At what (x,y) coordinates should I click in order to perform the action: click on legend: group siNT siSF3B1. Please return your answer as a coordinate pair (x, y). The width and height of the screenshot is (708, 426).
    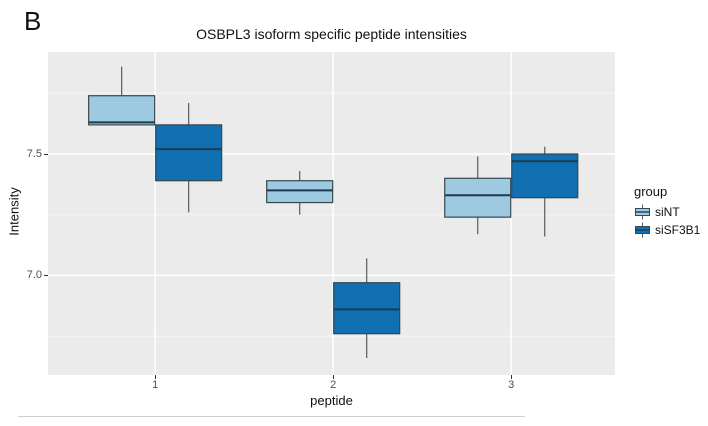
    Looking at the image, I should click on (667, 211).